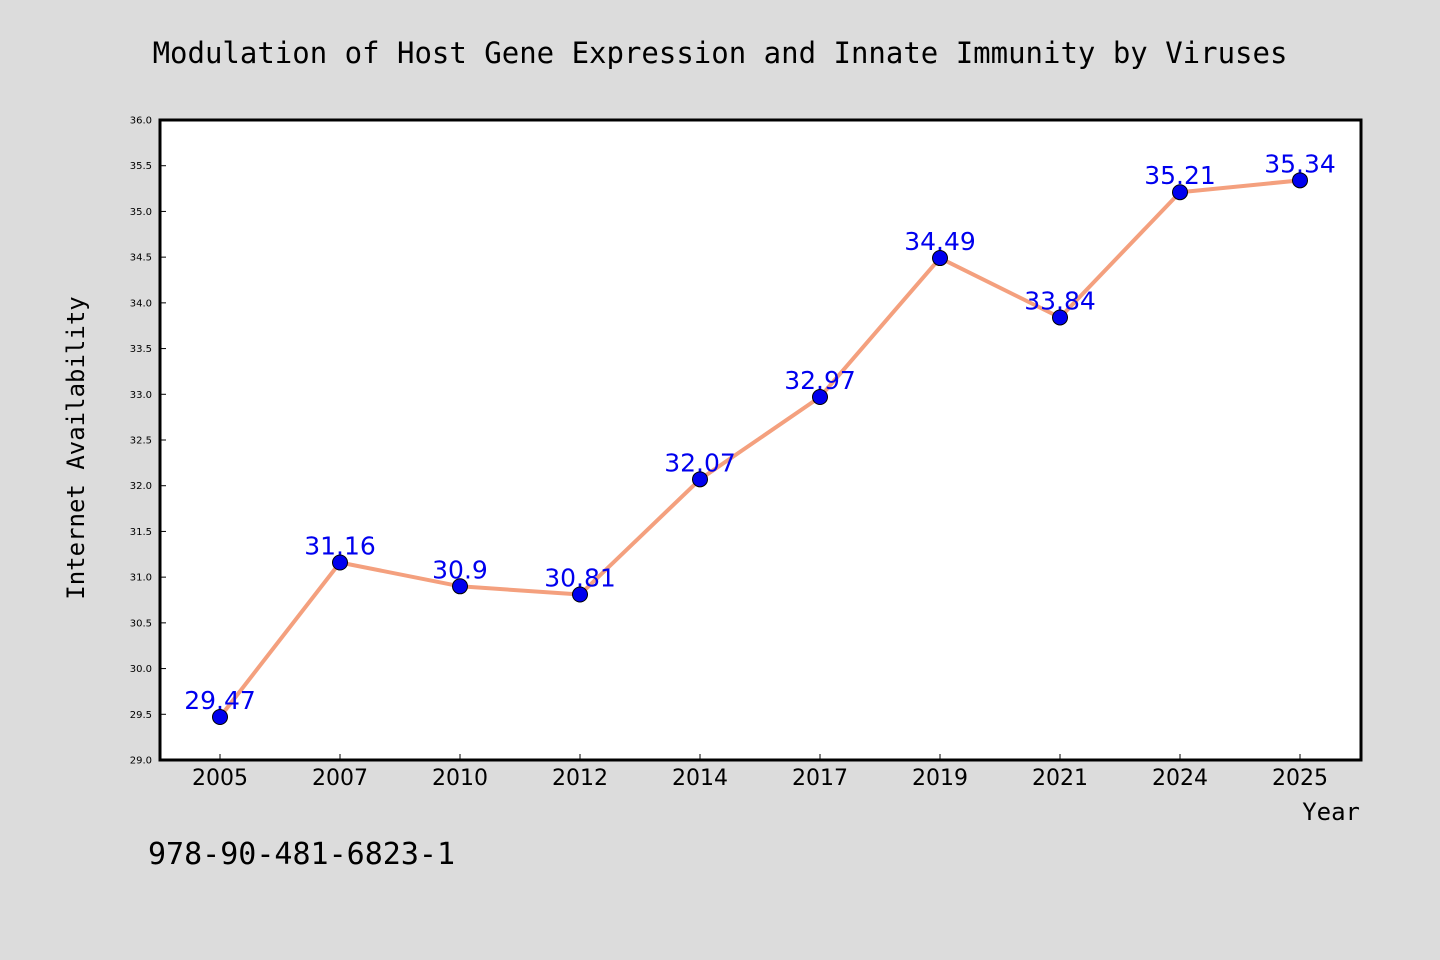 Image resolution: width=1440 pixels, height=960 pixels. I want to click on data-label: 32.97, so click(820, 380).